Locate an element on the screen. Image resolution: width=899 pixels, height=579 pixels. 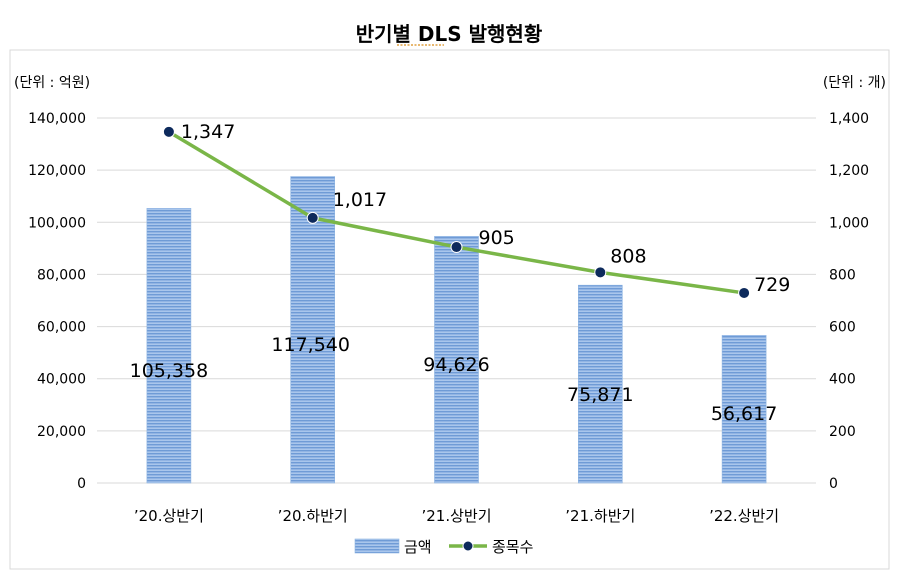
y-right-tick-label: 600 is located at coordinates (842, 328).